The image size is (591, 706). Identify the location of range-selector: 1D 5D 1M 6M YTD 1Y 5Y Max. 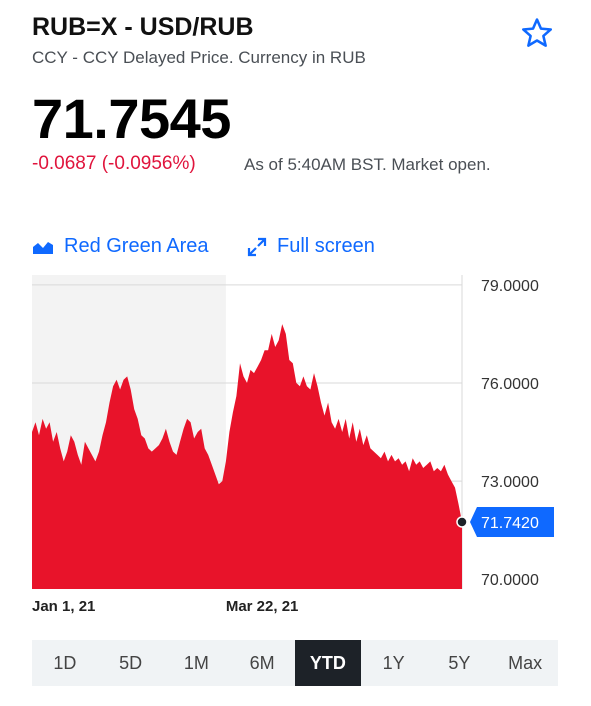
(295, 663).